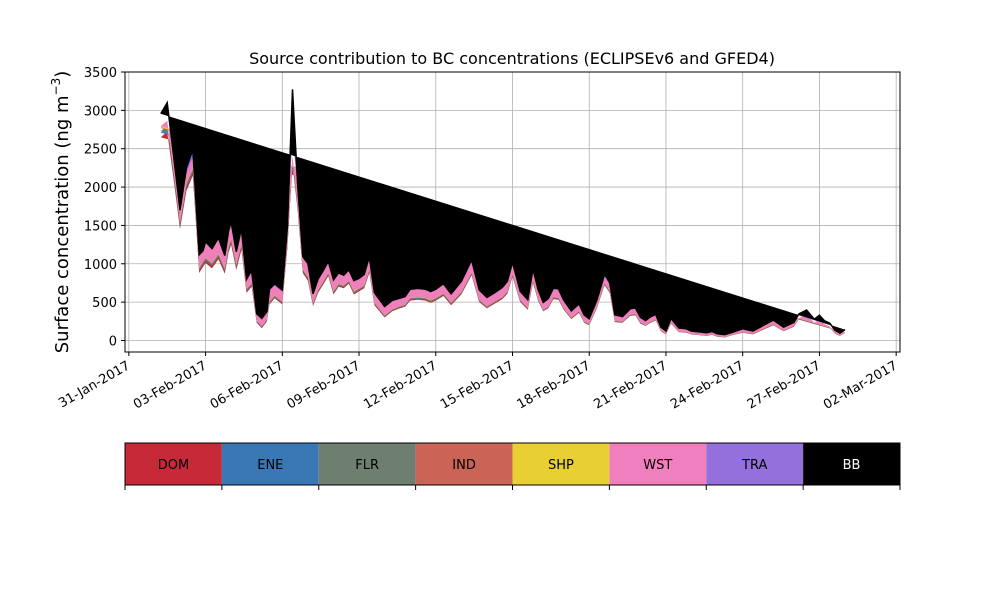  I want to click on y-tick-label: 1500, so click(100, 226).